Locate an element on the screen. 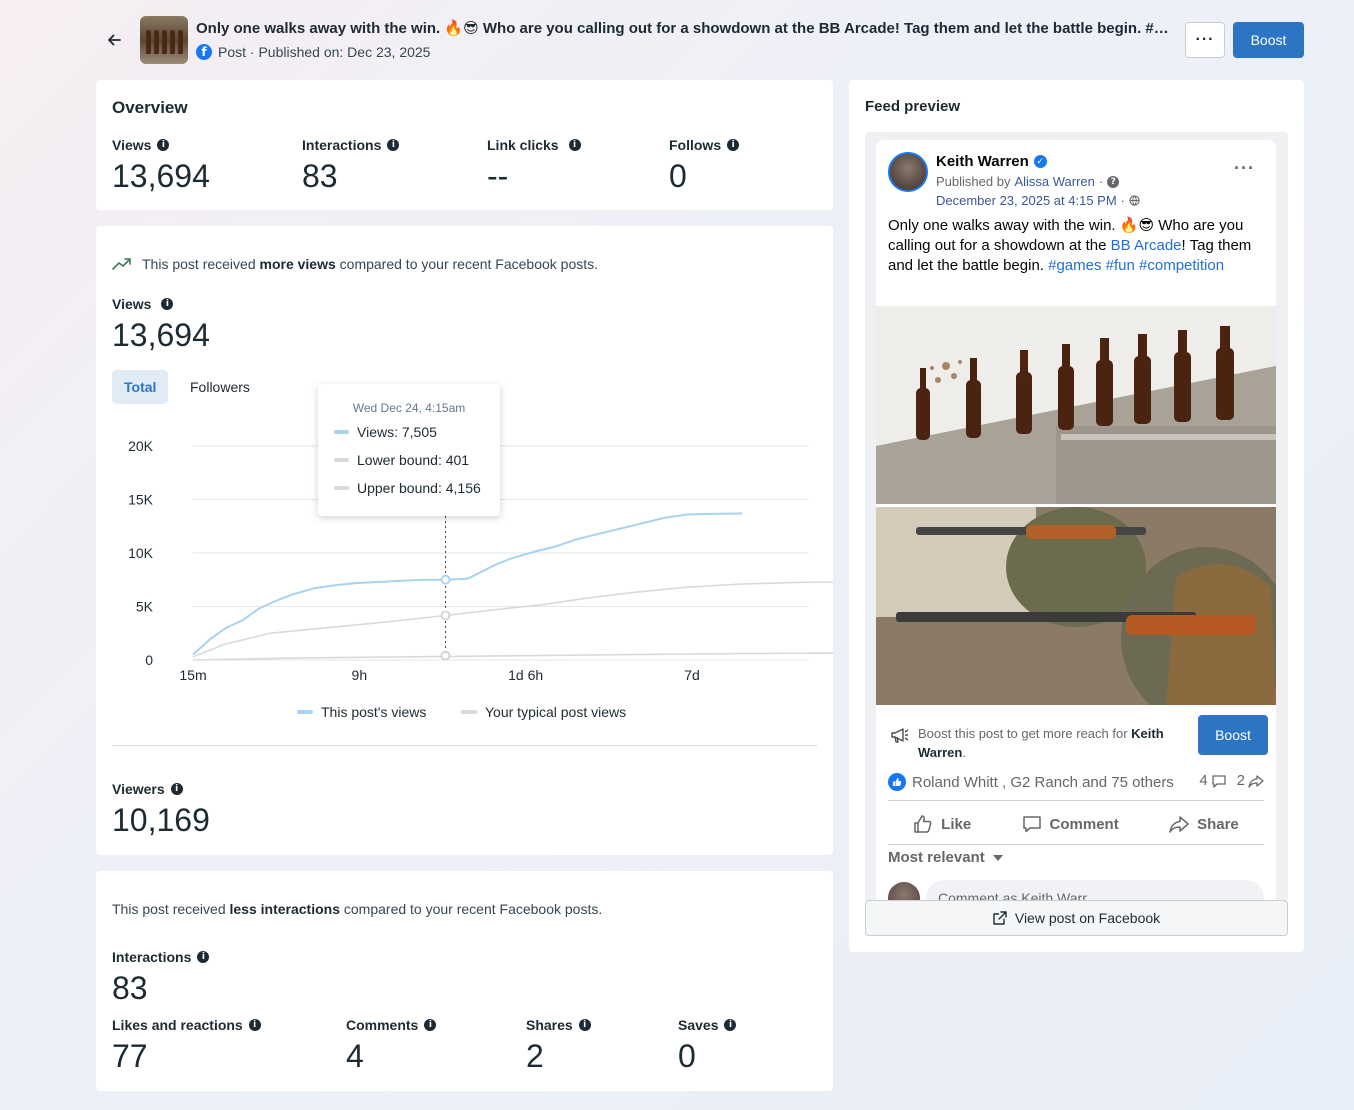 The image size is (1354, 1110). likes-reactions-label: Likes and reactions i is located at coordinates (186, 1025).